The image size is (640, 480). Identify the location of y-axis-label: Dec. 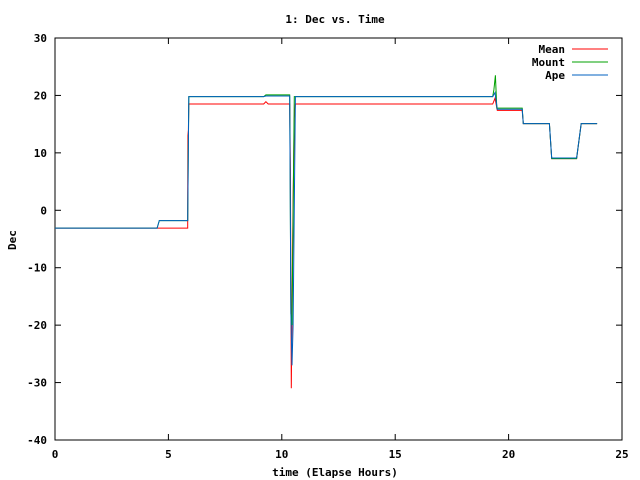
(12, 240).